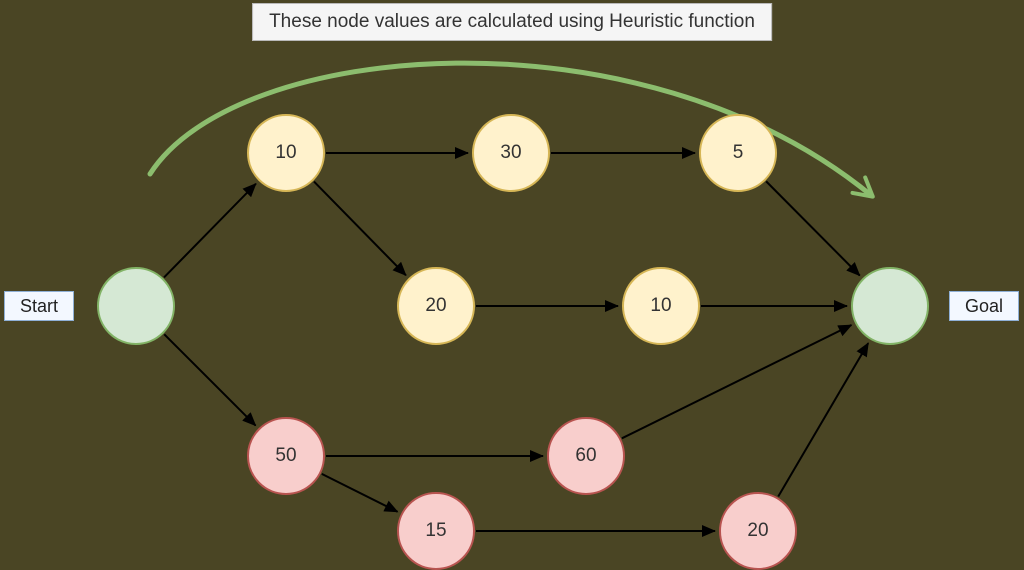 This screenshot has height=570, width=1024. I want to click on node-start, so click(136, 306).